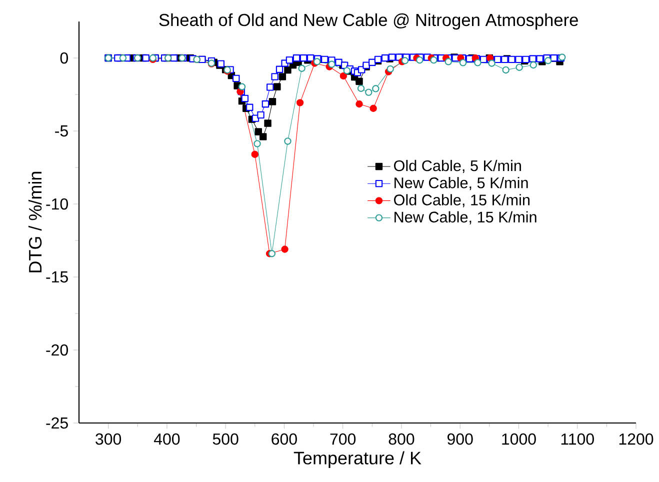  I want to click on x-tick-label: 700, so click(343, 439).